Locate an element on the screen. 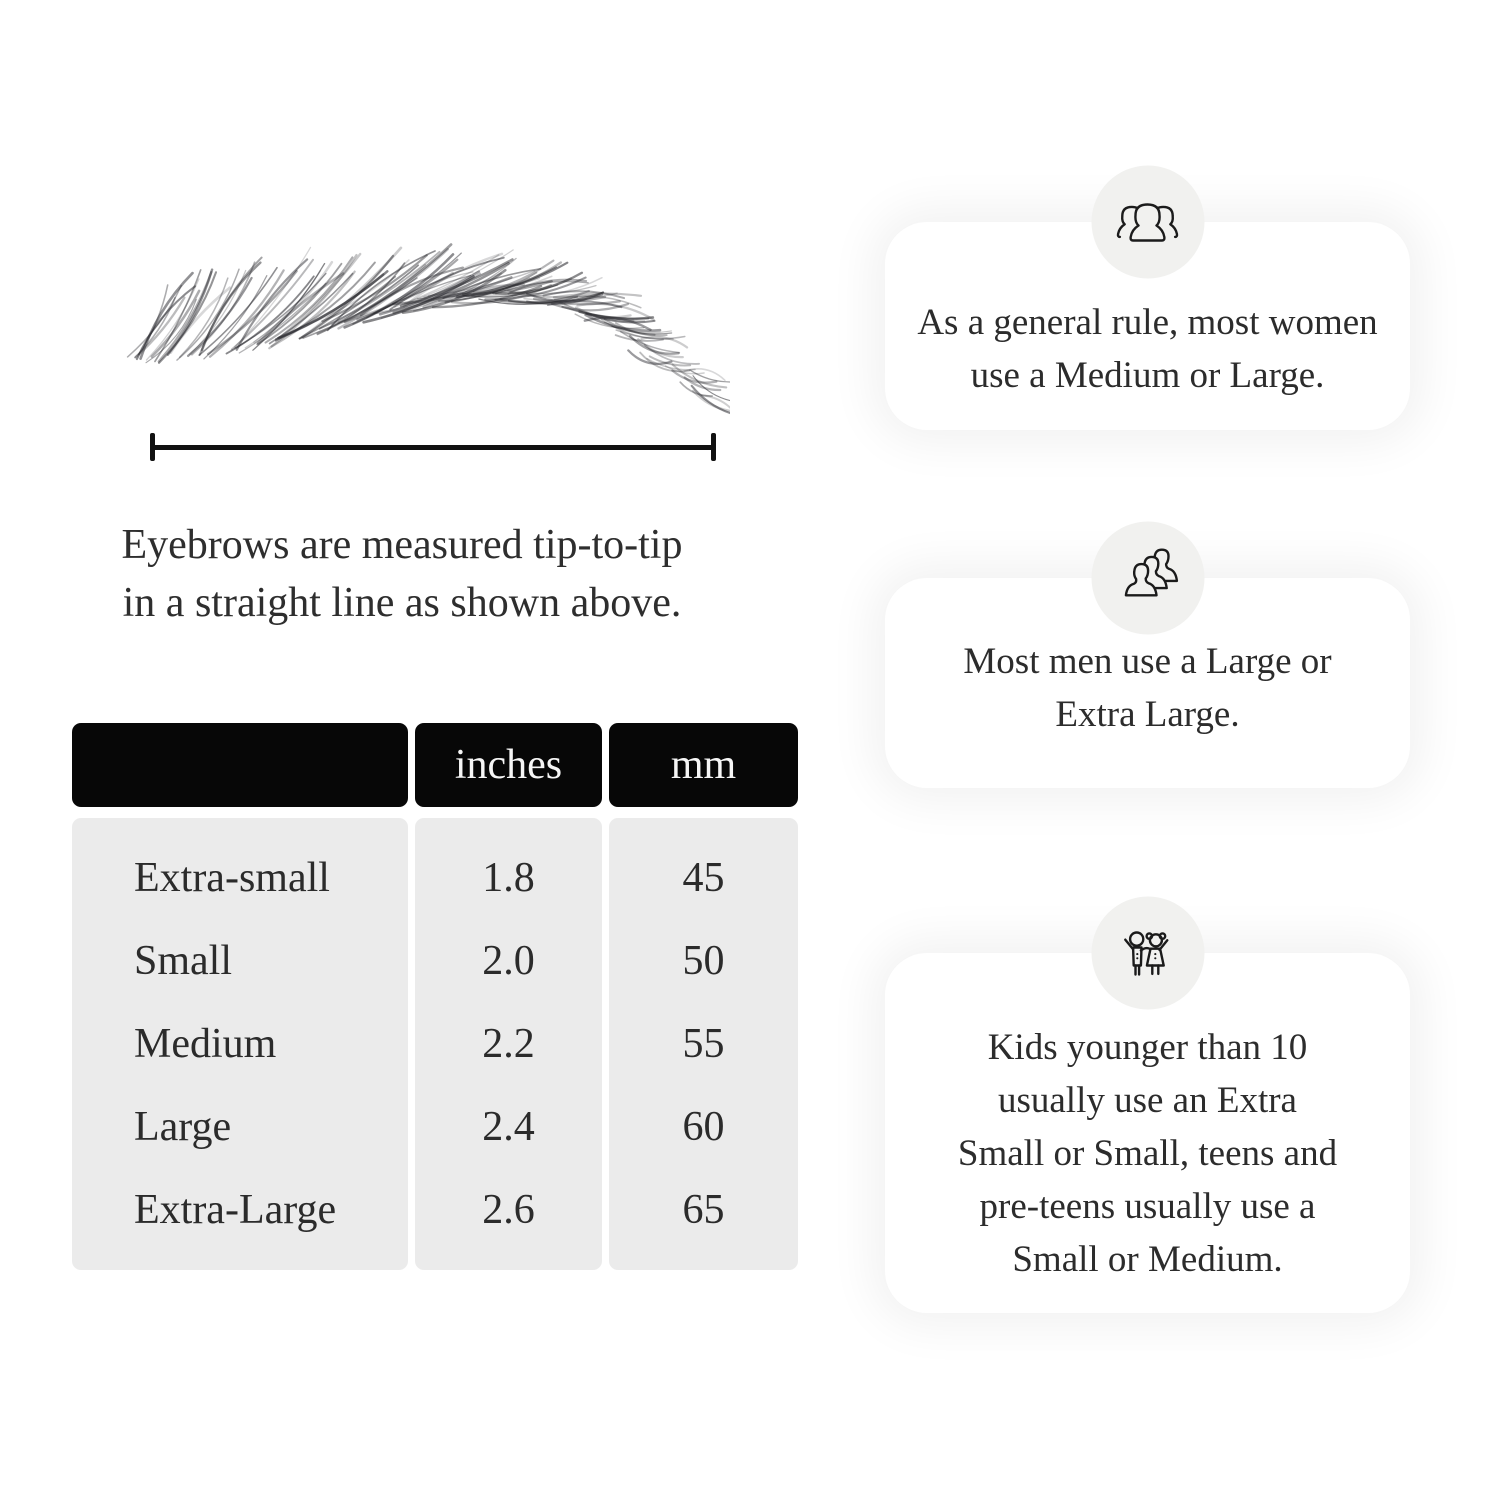 Image resolution: width=1500 pixels, height=1500 pixels. mm-cell: 65 is located at coordinates (703, 1210).